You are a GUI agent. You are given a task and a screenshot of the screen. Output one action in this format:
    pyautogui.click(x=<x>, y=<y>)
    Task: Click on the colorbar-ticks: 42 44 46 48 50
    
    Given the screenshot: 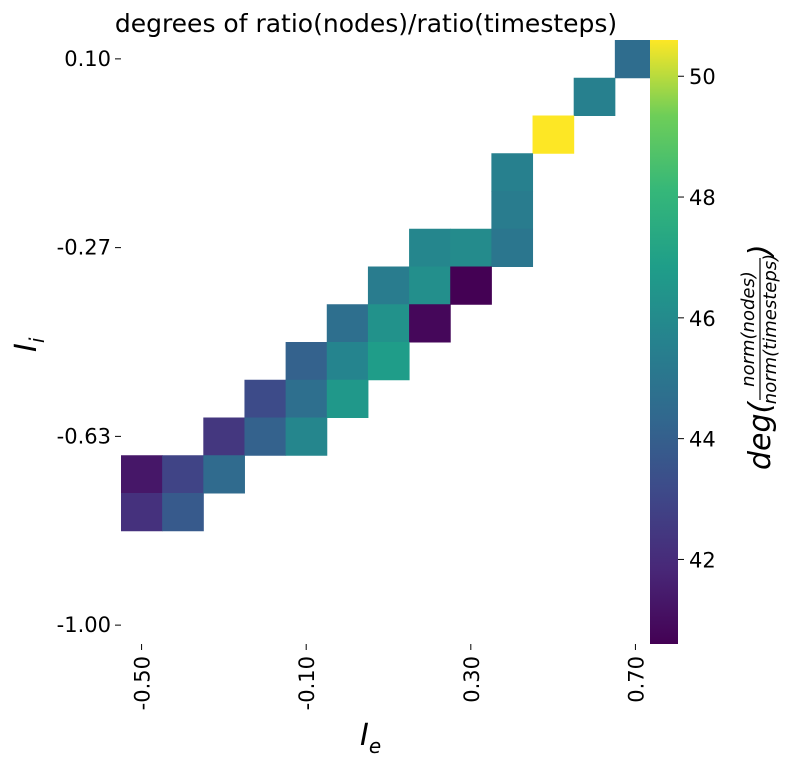 What is the action you would take?
    pyautogui.click(x=697, y=318)
    